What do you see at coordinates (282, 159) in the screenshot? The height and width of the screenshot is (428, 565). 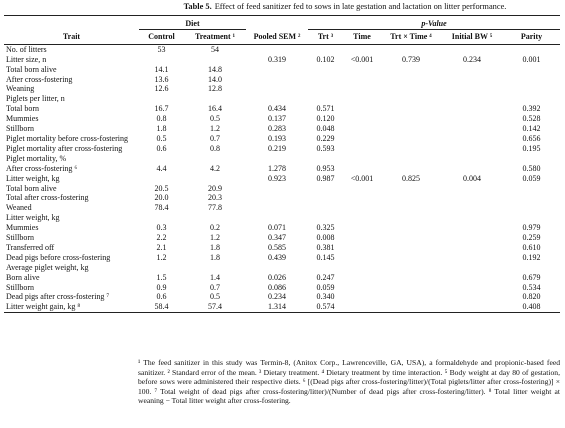 I see `table-row: Piglet mortality, %` at bounding box center [282, 159].